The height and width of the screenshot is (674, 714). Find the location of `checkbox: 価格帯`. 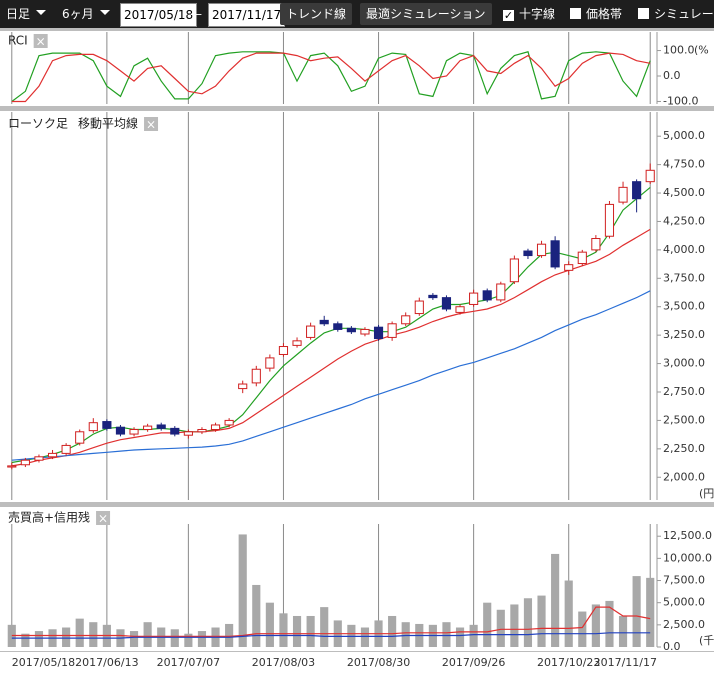

checkbox: 価格帯 is located at coordinates (596, 14).